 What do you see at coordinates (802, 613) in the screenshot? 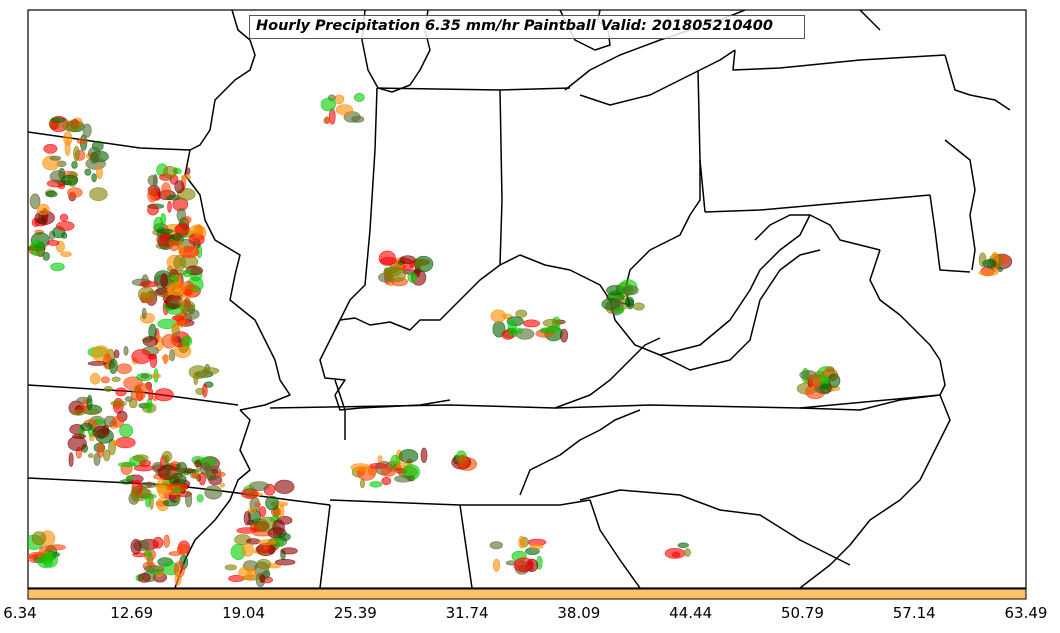
I see `colorbar-tick-label: 50.79` at bounding box center [802, 613].